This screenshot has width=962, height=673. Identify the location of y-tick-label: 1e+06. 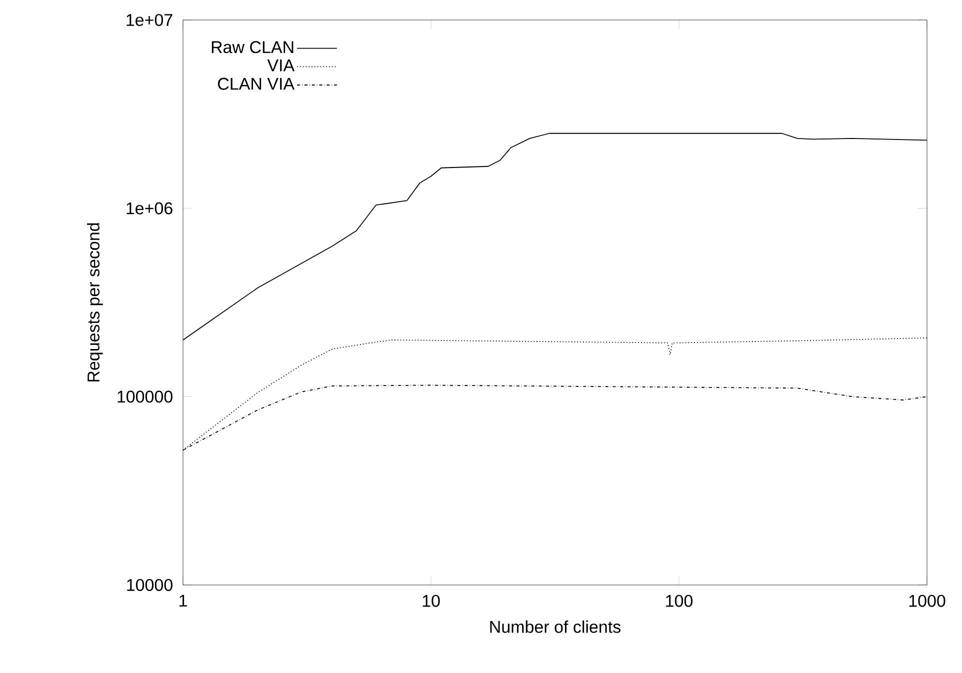
(149, 208).